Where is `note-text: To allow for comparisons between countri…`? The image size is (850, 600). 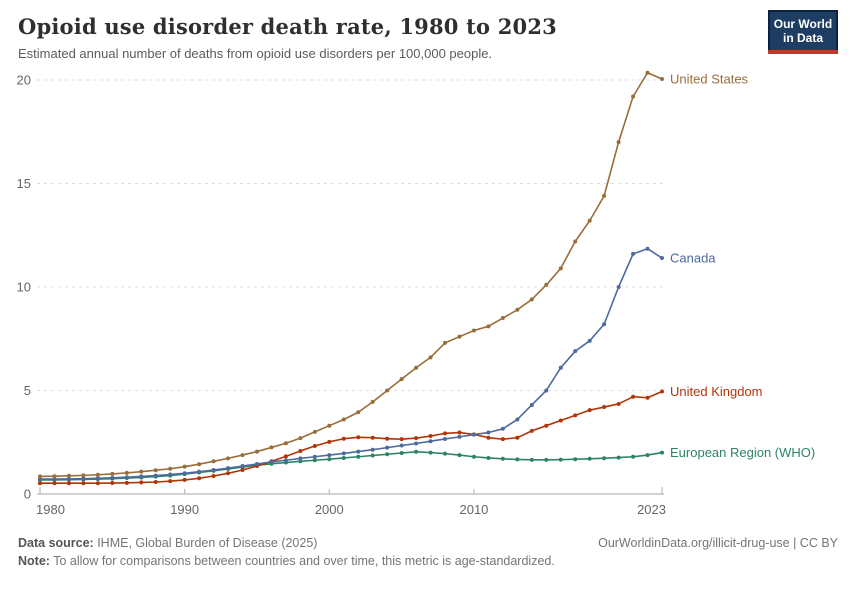 note-text: To allow for comparisons between countri… is located at coordinates (302, 561).